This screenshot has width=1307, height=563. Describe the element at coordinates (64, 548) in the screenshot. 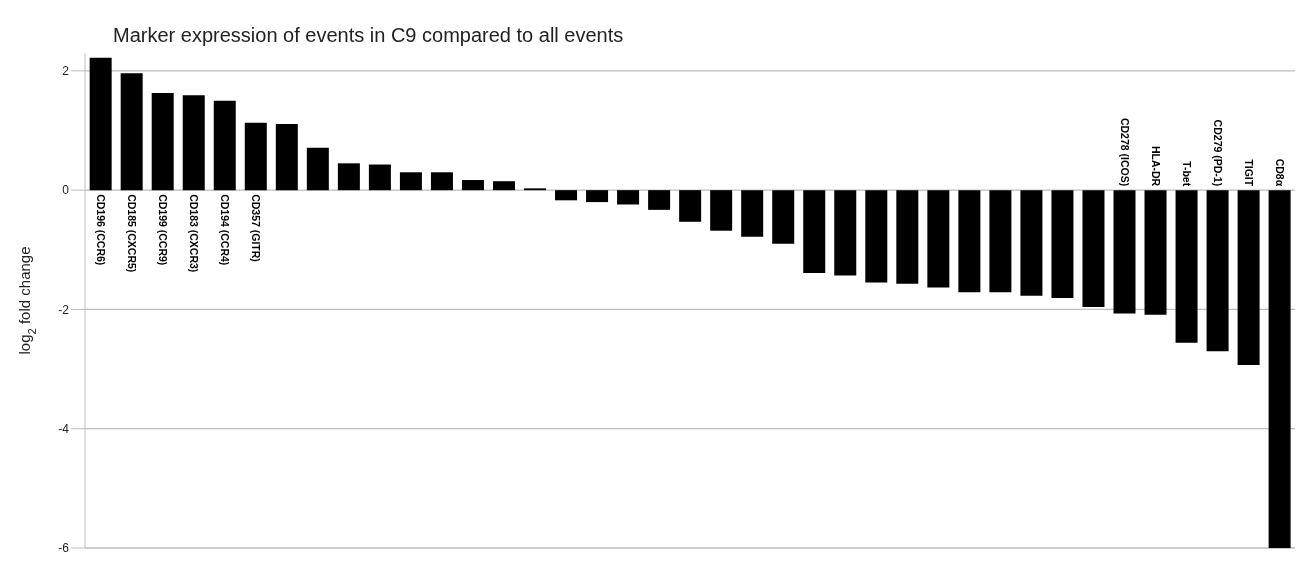

I see `y-tick-label: -6` at that location.